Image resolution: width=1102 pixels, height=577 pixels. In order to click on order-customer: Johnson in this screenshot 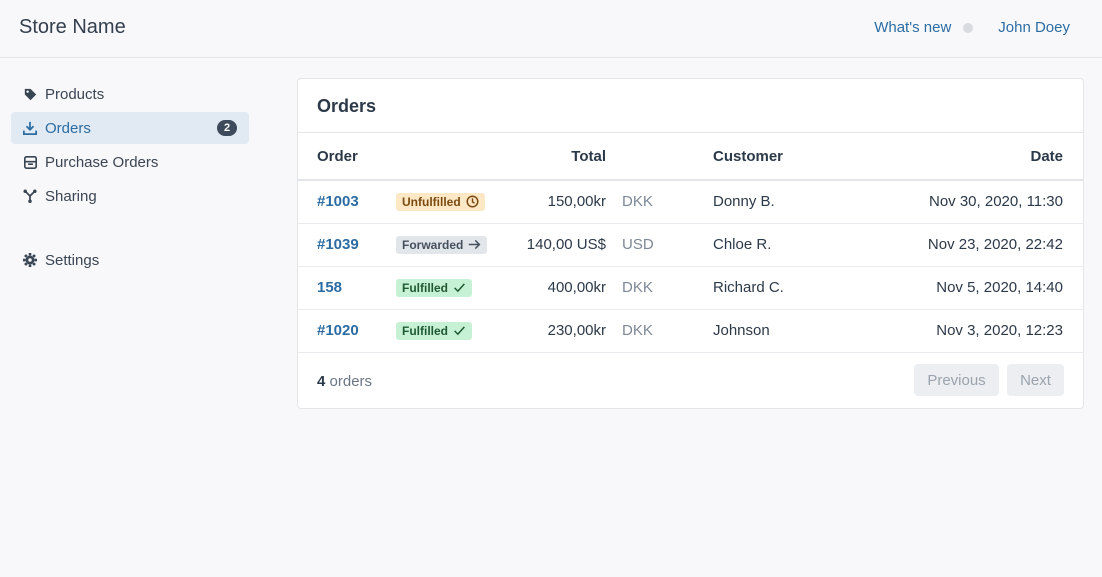, I will do `click(771, 331)`.